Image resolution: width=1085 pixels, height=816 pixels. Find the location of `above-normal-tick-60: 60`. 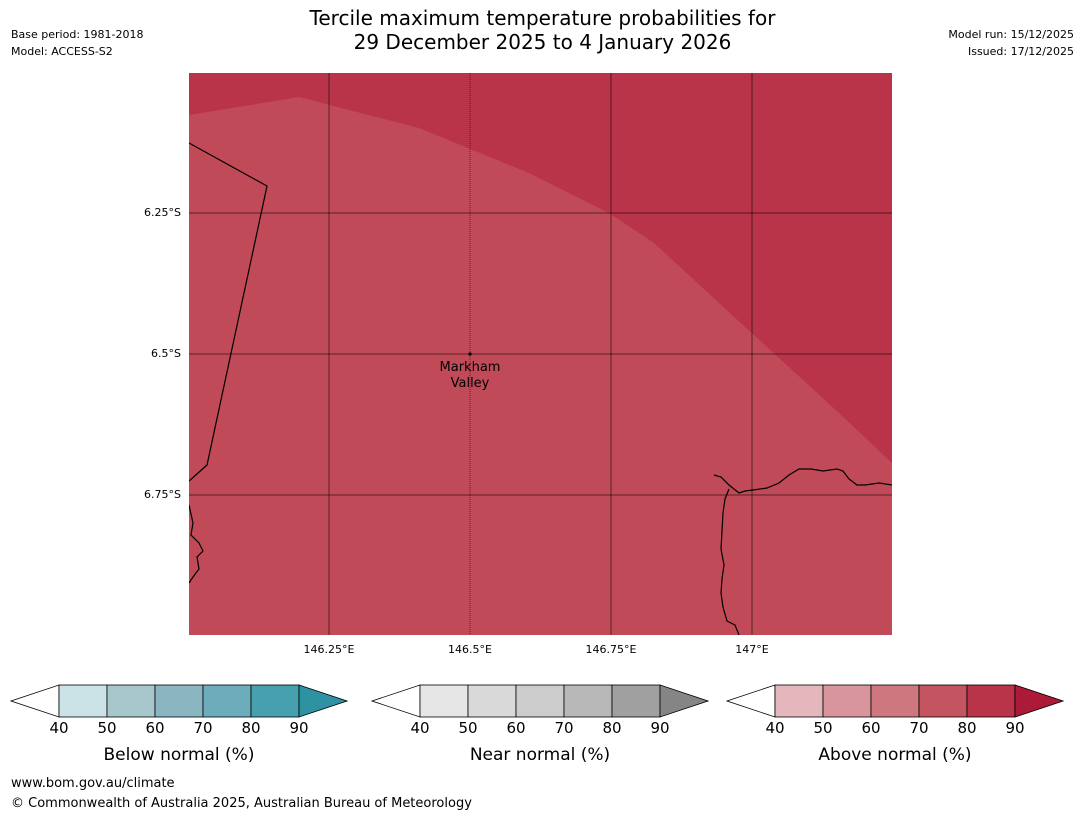

above-normal-tick-60: 60 is located at coordinates (871, 728).